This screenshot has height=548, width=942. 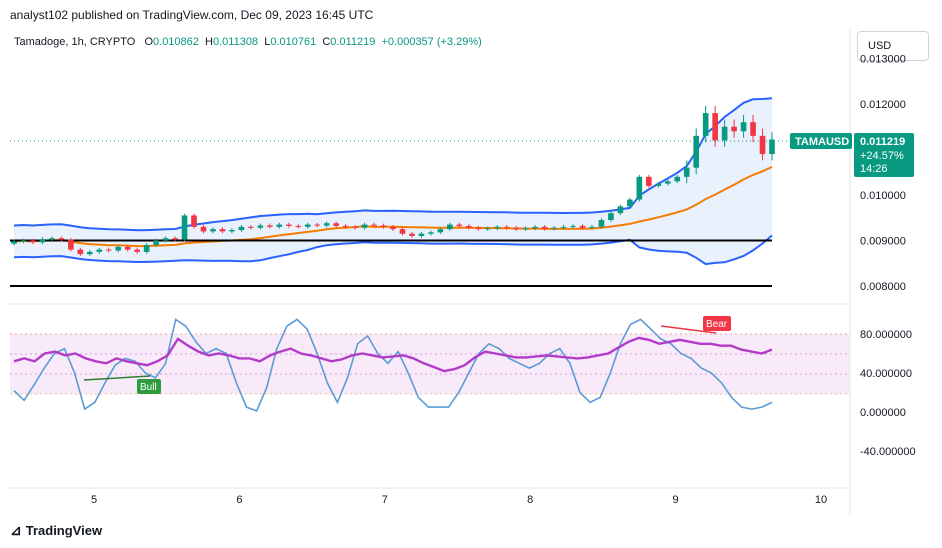 What do you see at coordinates (393, 354) in the screenshot?
I see `stoch-d-line` at bounding box center [393, 354].